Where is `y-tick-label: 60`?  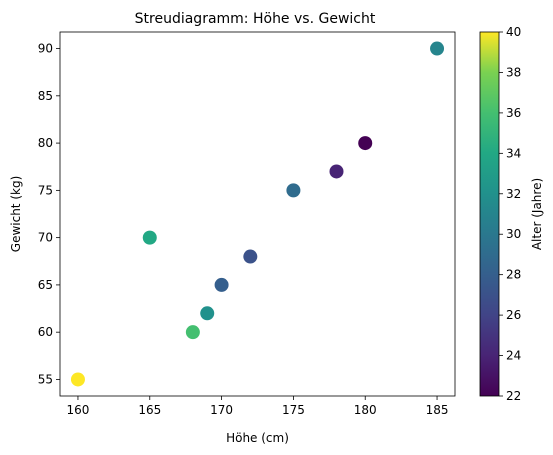
y-tick-label: 60 is located at coordinates (45, 332).